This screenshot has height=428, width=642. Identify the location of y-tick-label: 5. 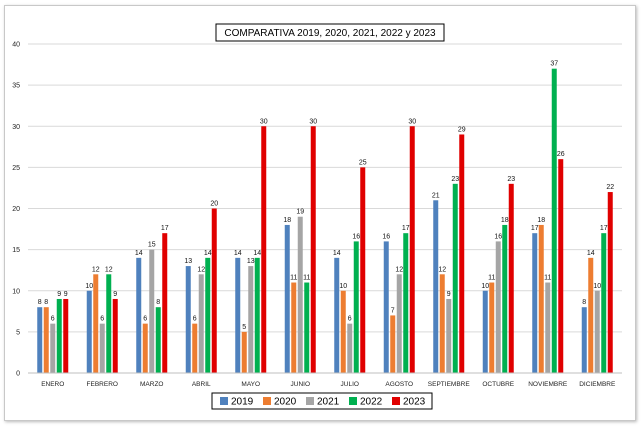
(18, 332).